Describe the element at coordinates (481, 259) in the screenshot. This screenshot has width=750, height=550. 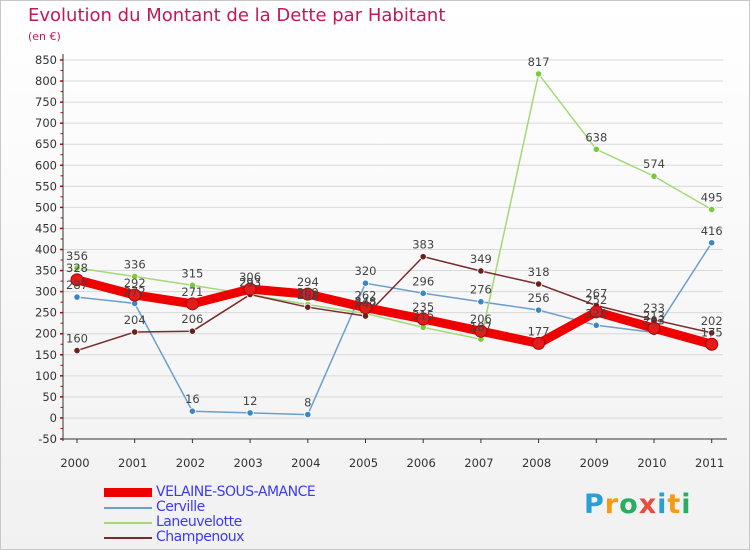
I see `data-label: 349` at that location.